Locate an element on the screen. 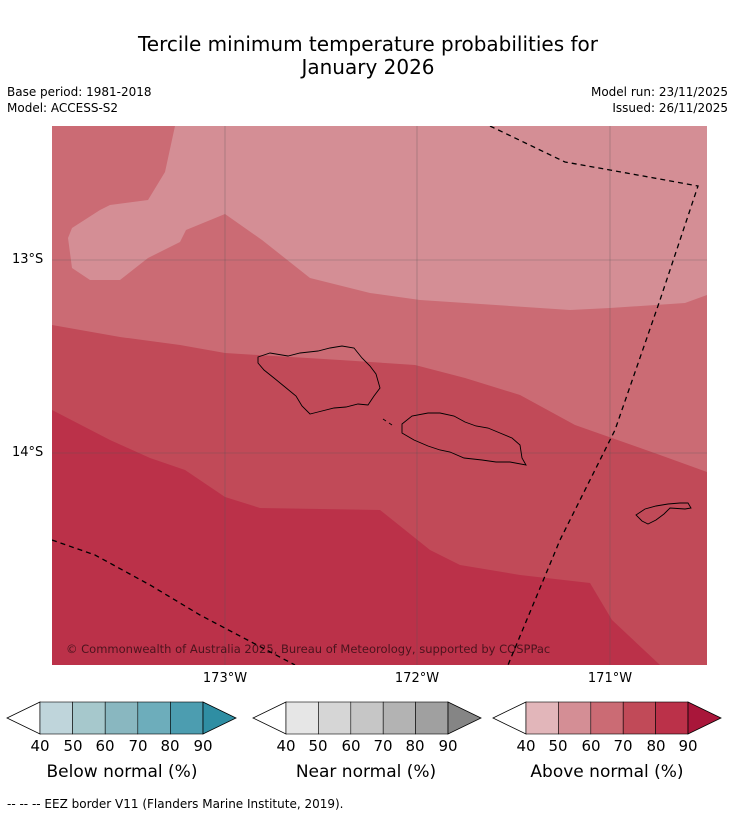 This screenshot has width=736, height=816. island-savaii is located at coordinates (319, 380).